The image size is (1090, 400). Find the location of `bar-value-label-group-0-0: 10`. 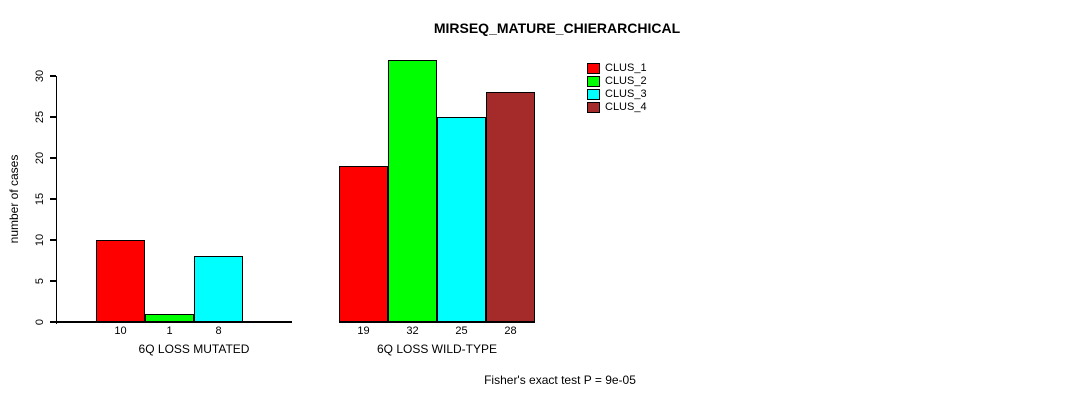

bar-value-label-group-0-0: 10 is located at coordinates (120, 331).